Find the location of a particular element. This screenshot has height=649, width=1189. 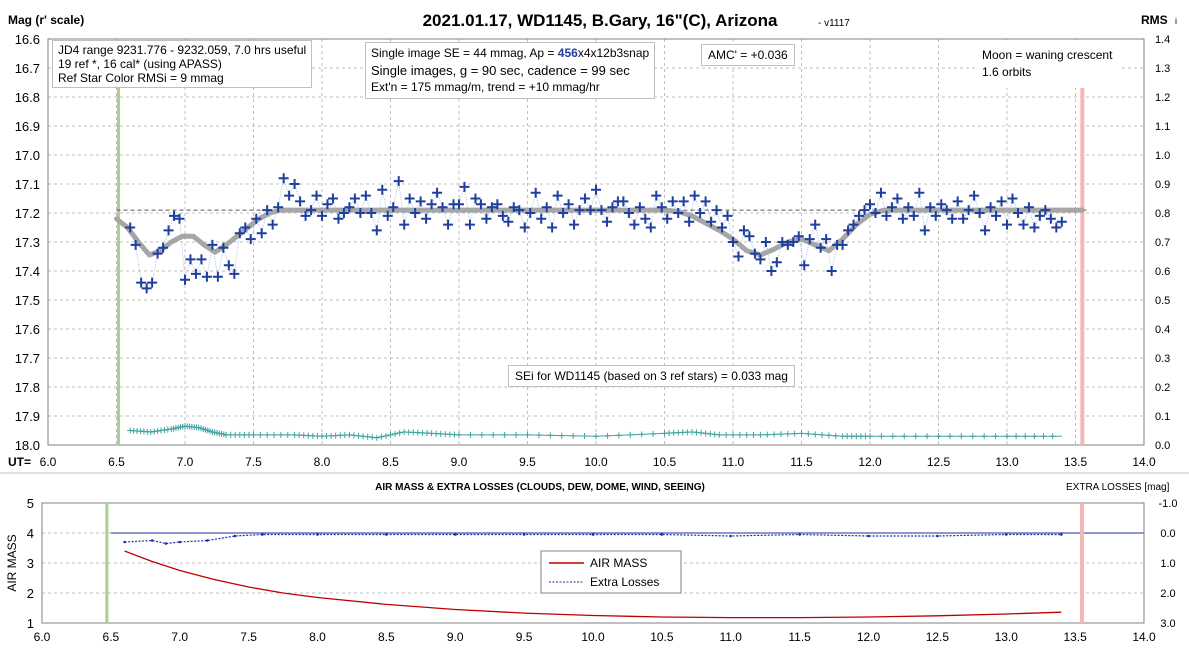

rms-series is located at coordinates (594, 432).